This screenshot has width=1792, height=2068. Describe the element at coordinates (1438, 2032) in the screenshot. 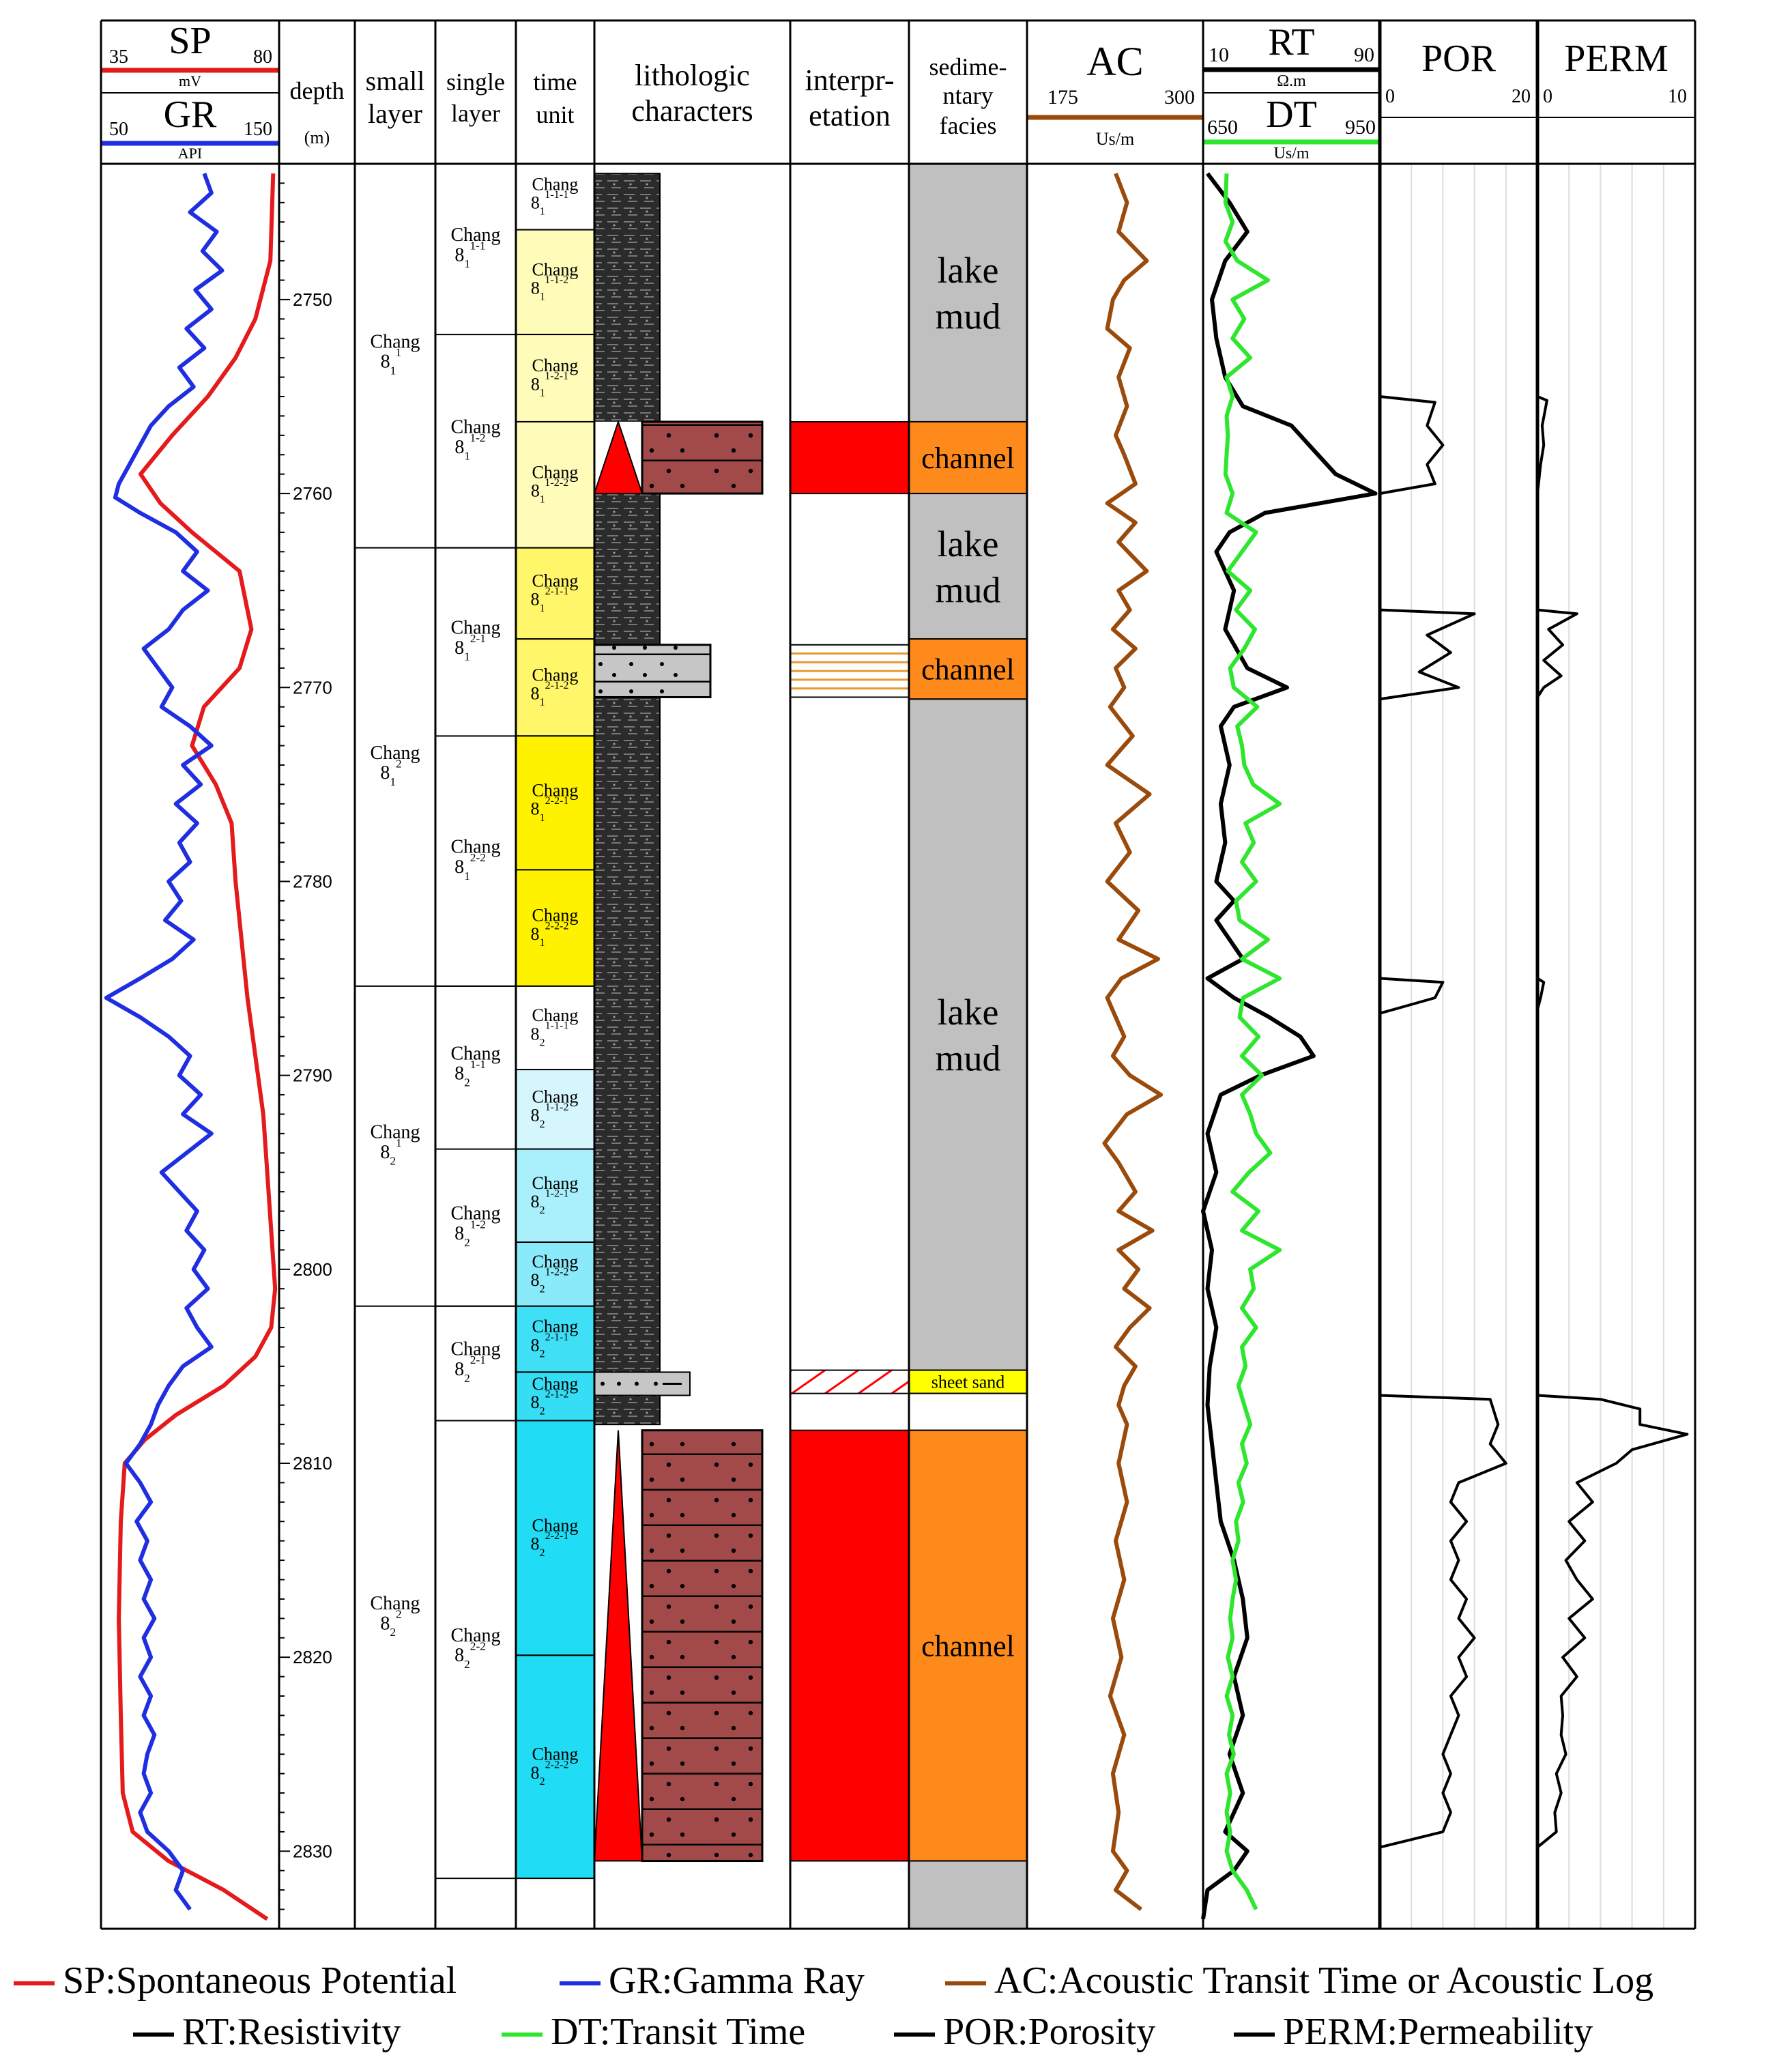

I see `legend-label: PERM:Permeability` at that location.